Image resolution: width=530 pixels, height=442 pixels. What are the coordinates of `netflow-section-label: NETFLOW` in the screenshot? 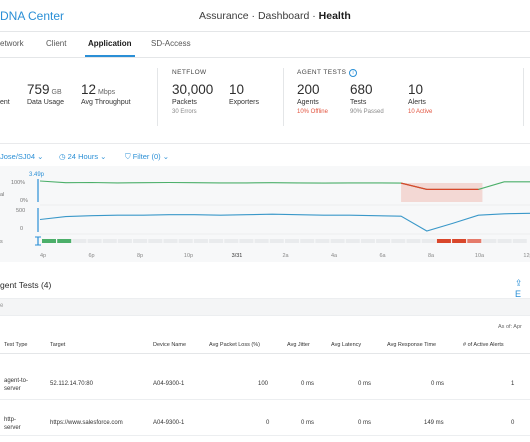 It's located at (189, 72).